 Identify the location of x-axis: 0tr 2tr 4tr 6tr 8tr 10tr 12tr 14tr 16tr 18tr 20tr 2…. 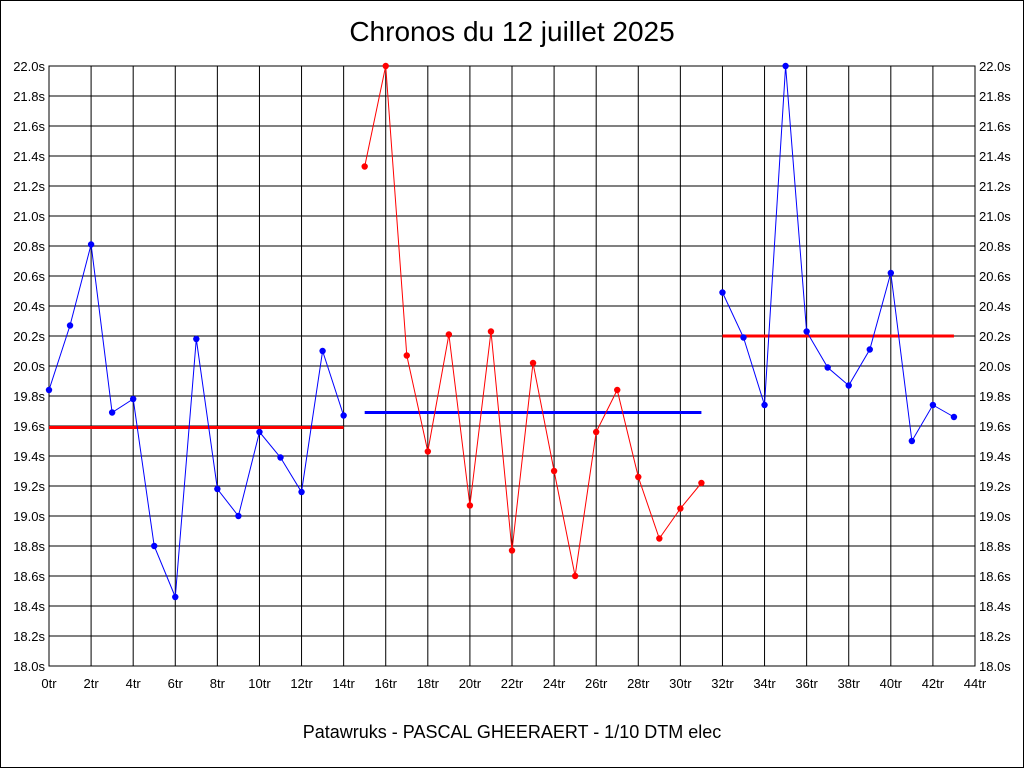
(513, 683).